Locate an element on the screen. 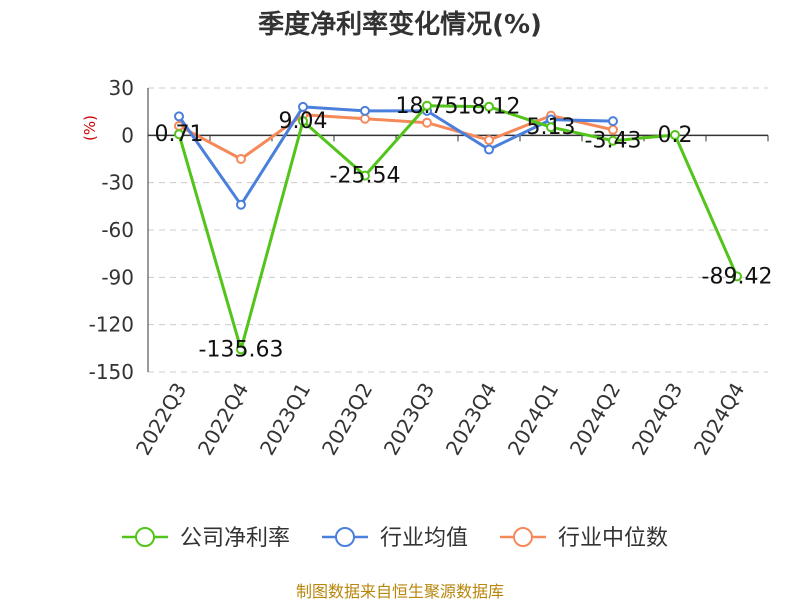 This screenshot has height=602, width=800. y-tick-label: -120 is located at coordinates (111, 325).